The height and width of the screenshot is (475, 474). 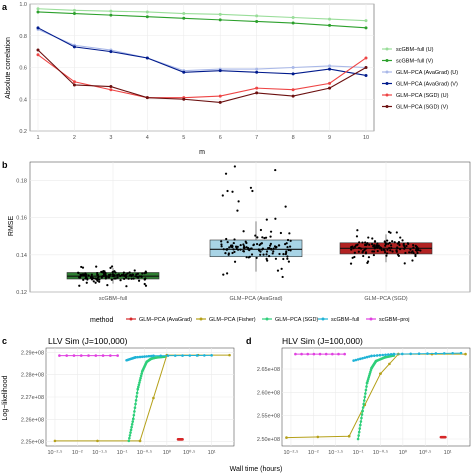 What do you see at coordinates (147, 138) in the screenshot?
I see `x-tick-label: 4` at bounding box center [147, 138].